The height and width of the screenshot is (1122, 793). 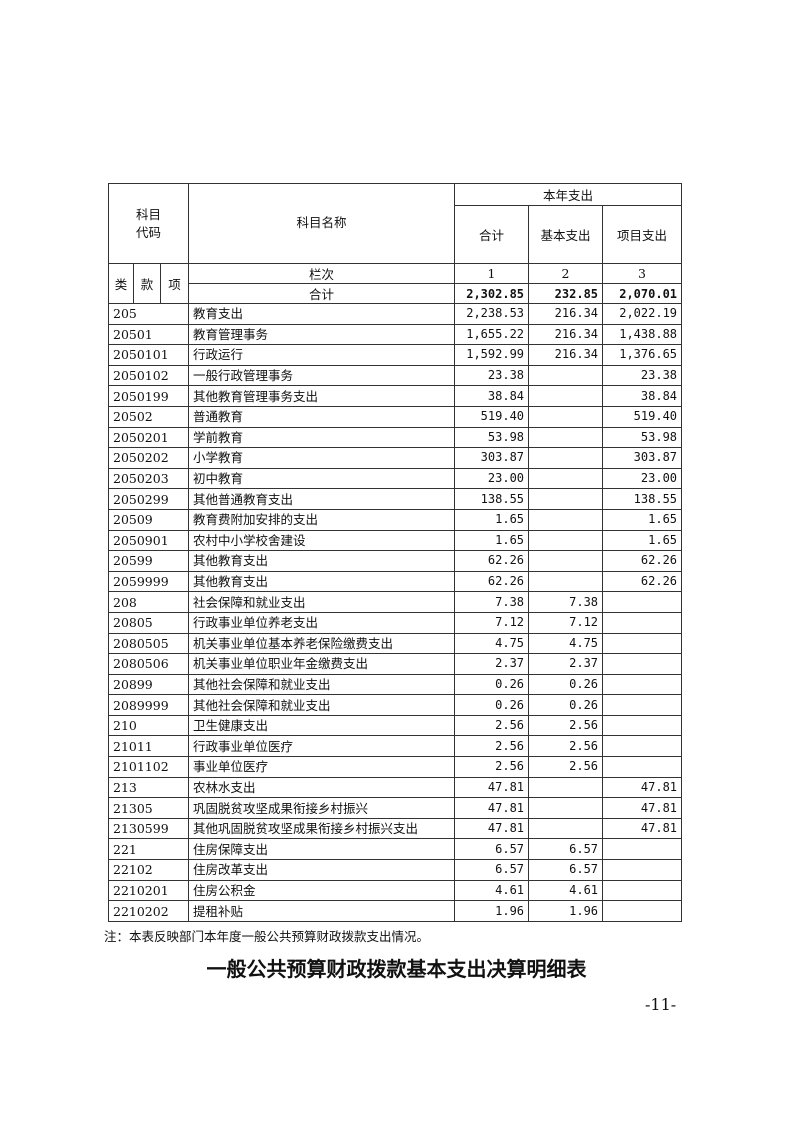 I want to click on cell-name: 一般行政管理事务, so click(x=322, y=375).